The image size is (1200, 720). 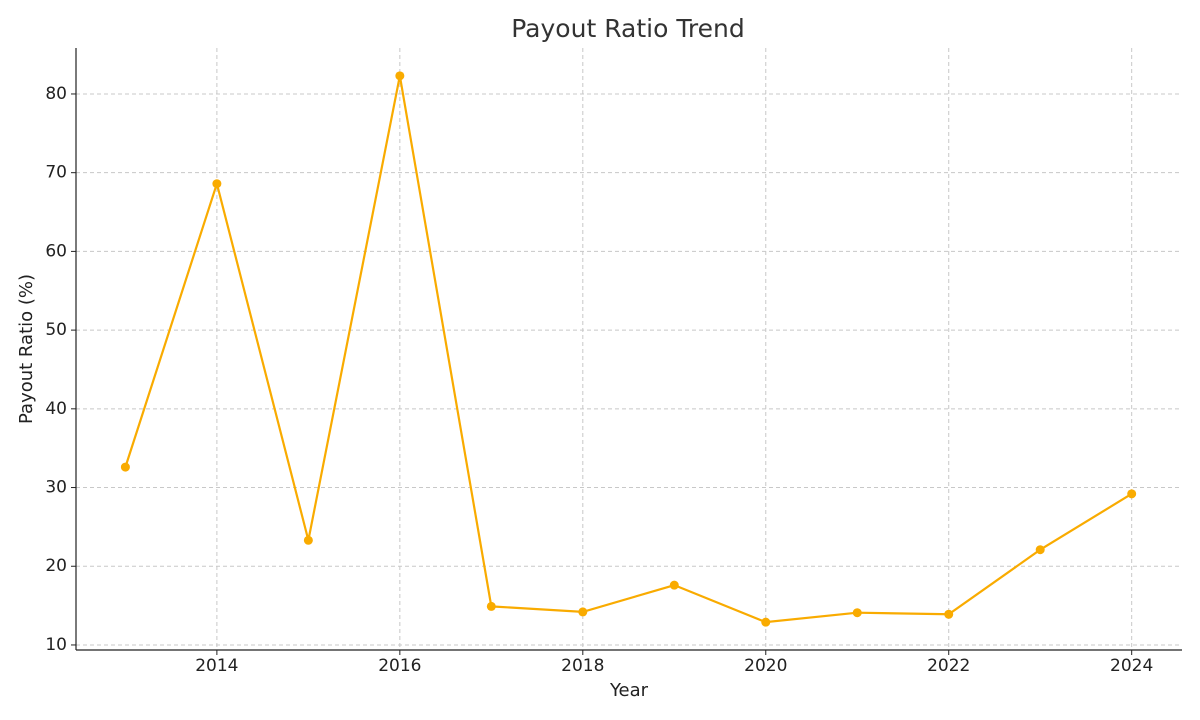 What do you see at coordinates (216, 666) in the screenshot?
I see `x-tick-label: 2014` at bounding box center [216, 666].